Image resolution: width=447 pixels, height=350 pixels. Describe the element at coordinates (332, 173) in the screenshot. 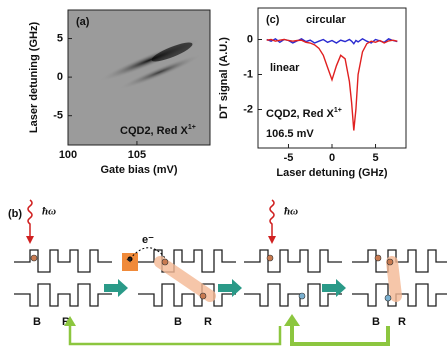

I see `x-axis-label: Laser detuning (GHz)` at that location.